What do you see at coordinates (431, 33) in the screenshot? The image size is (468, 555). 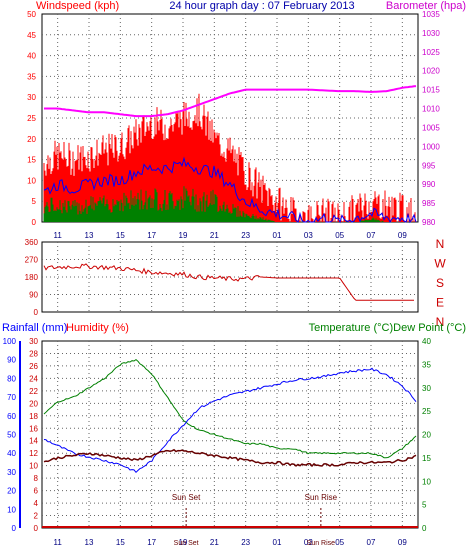 I see `baro-tick-label: 1030` at bounding box center [431, 33].